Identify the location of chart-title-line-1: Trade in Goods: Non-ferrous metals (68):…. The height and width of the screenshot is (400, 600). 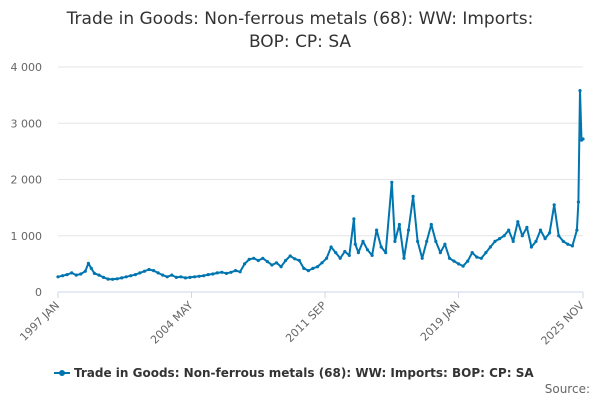
(300, 19).